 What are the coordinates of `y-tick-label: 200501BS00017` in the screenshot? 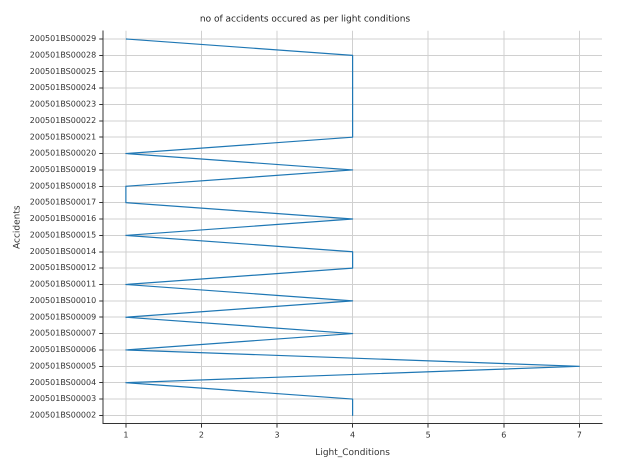 It's located at (63, 202).